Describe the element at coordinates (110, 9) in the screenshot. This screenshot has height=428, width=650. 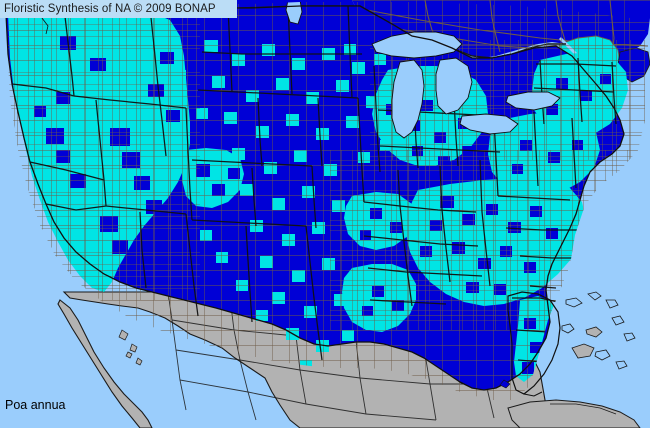
I see `map-title-text: Floristic Synthesis of NA © 2009 BONAP` at that location.